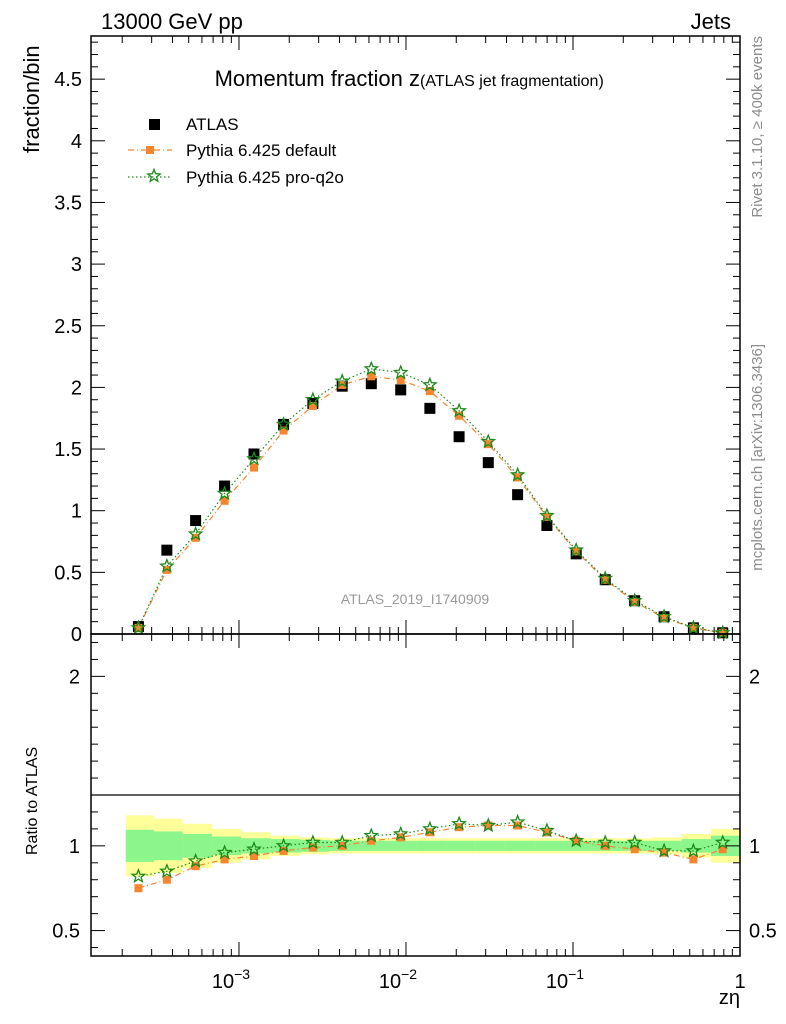 The height and width of the screenshot is (1024, 786). What do you see at coordinates (729, 998) in the screenshot?
I see `x-axis-label: zη` at bounding box center [729, 998].